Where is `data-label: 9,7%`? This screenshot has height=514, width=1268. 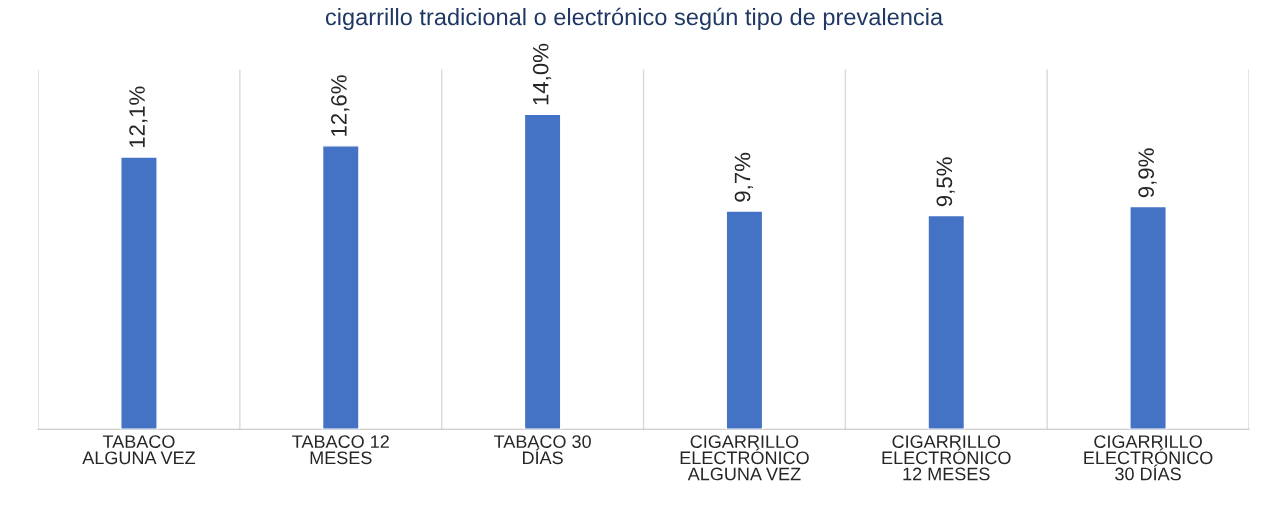 data-label: 9,7% is located at coordinates (744, 177).